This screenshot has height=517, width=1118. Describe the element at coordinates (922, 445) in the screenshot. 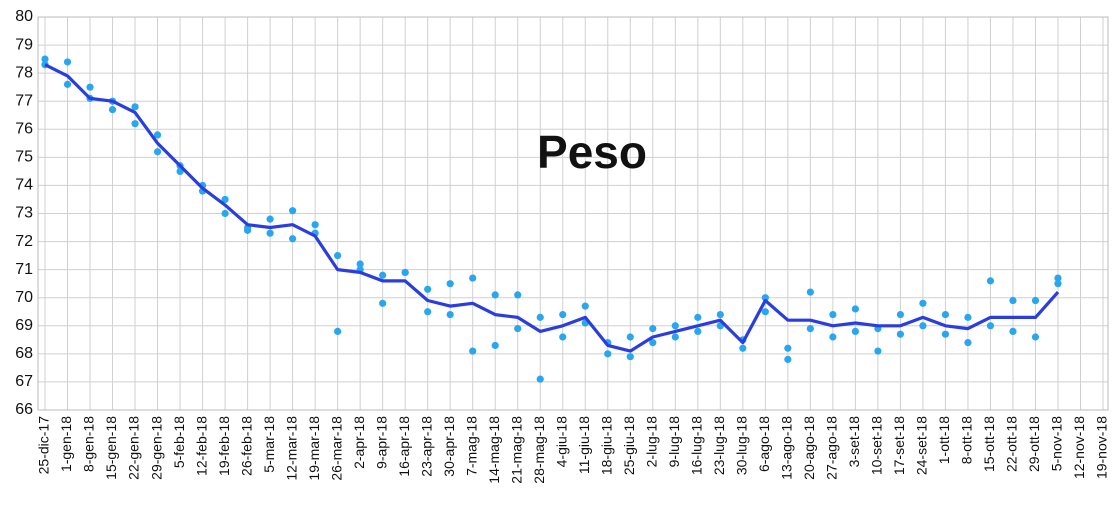

I see `x-tick-label: 24-set-18` at that location.